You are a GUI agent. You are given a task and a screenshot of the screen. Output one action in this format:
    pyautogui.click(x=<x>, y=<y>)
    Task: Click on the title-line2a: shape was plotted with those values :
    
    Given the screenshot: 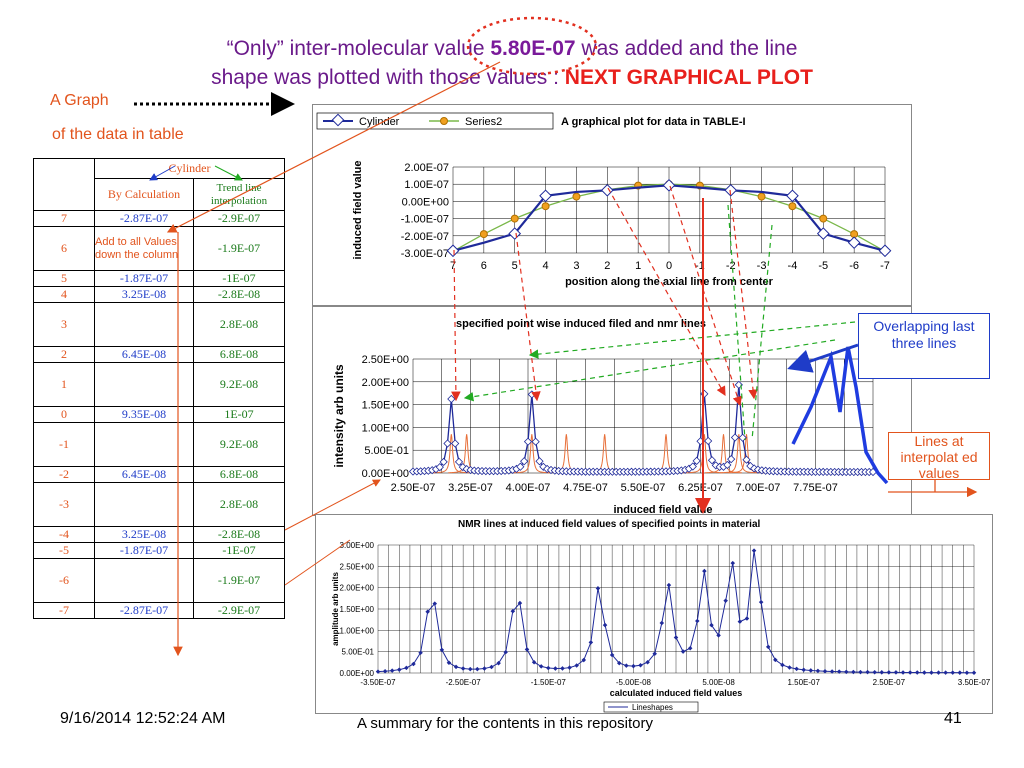 What is the action you would take?
    pyautogui.click(x=388, y=77)
    